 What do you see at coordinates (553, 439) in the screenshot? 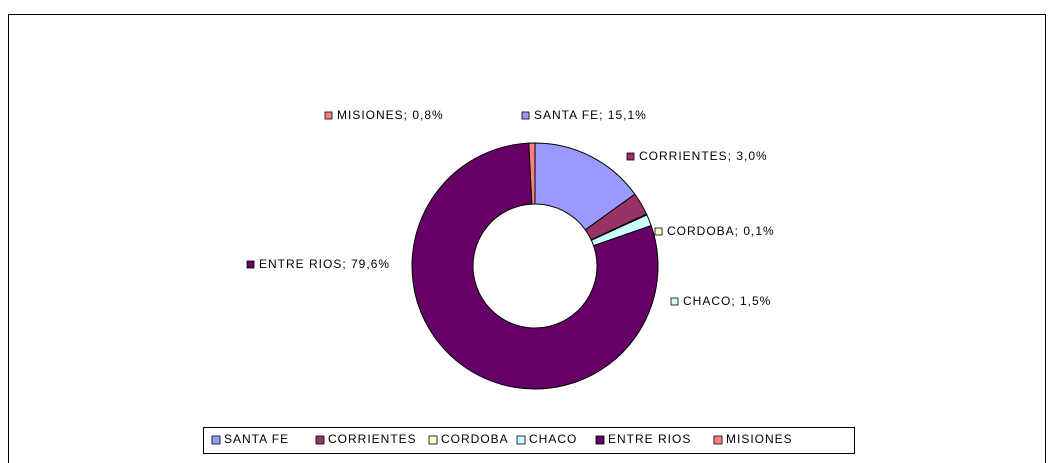
I see `legend-label: CHACO` at bounding box center [553, 439].